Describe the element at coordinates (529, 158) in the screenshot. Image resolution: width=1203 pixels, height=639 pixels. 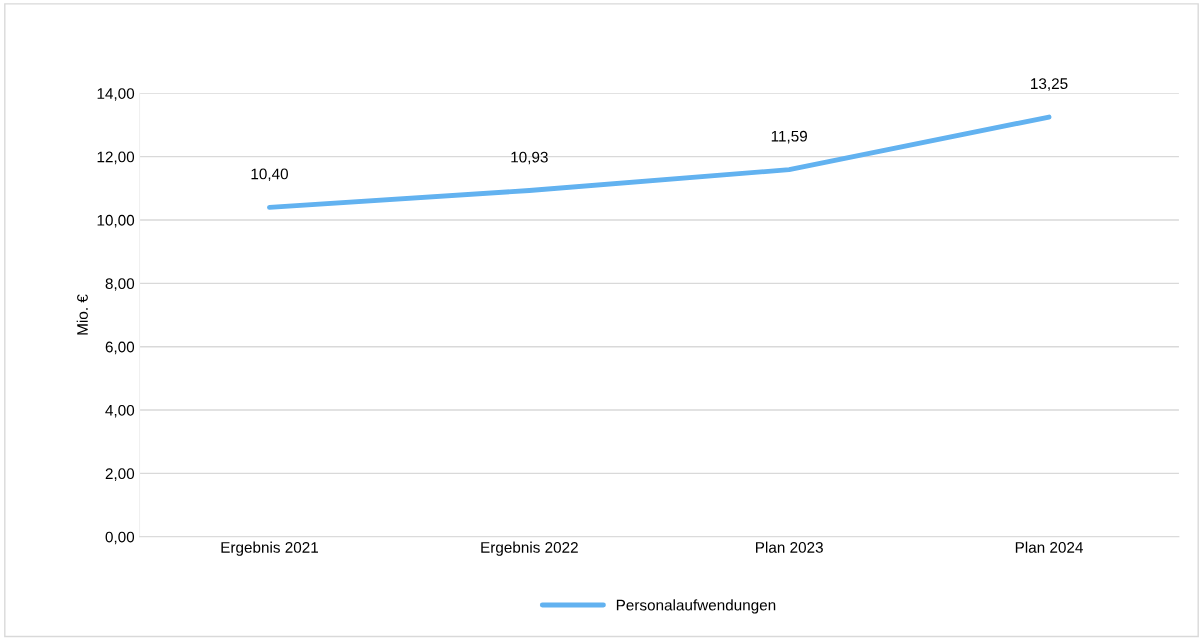
I see `data-label: 10,93` at that location.